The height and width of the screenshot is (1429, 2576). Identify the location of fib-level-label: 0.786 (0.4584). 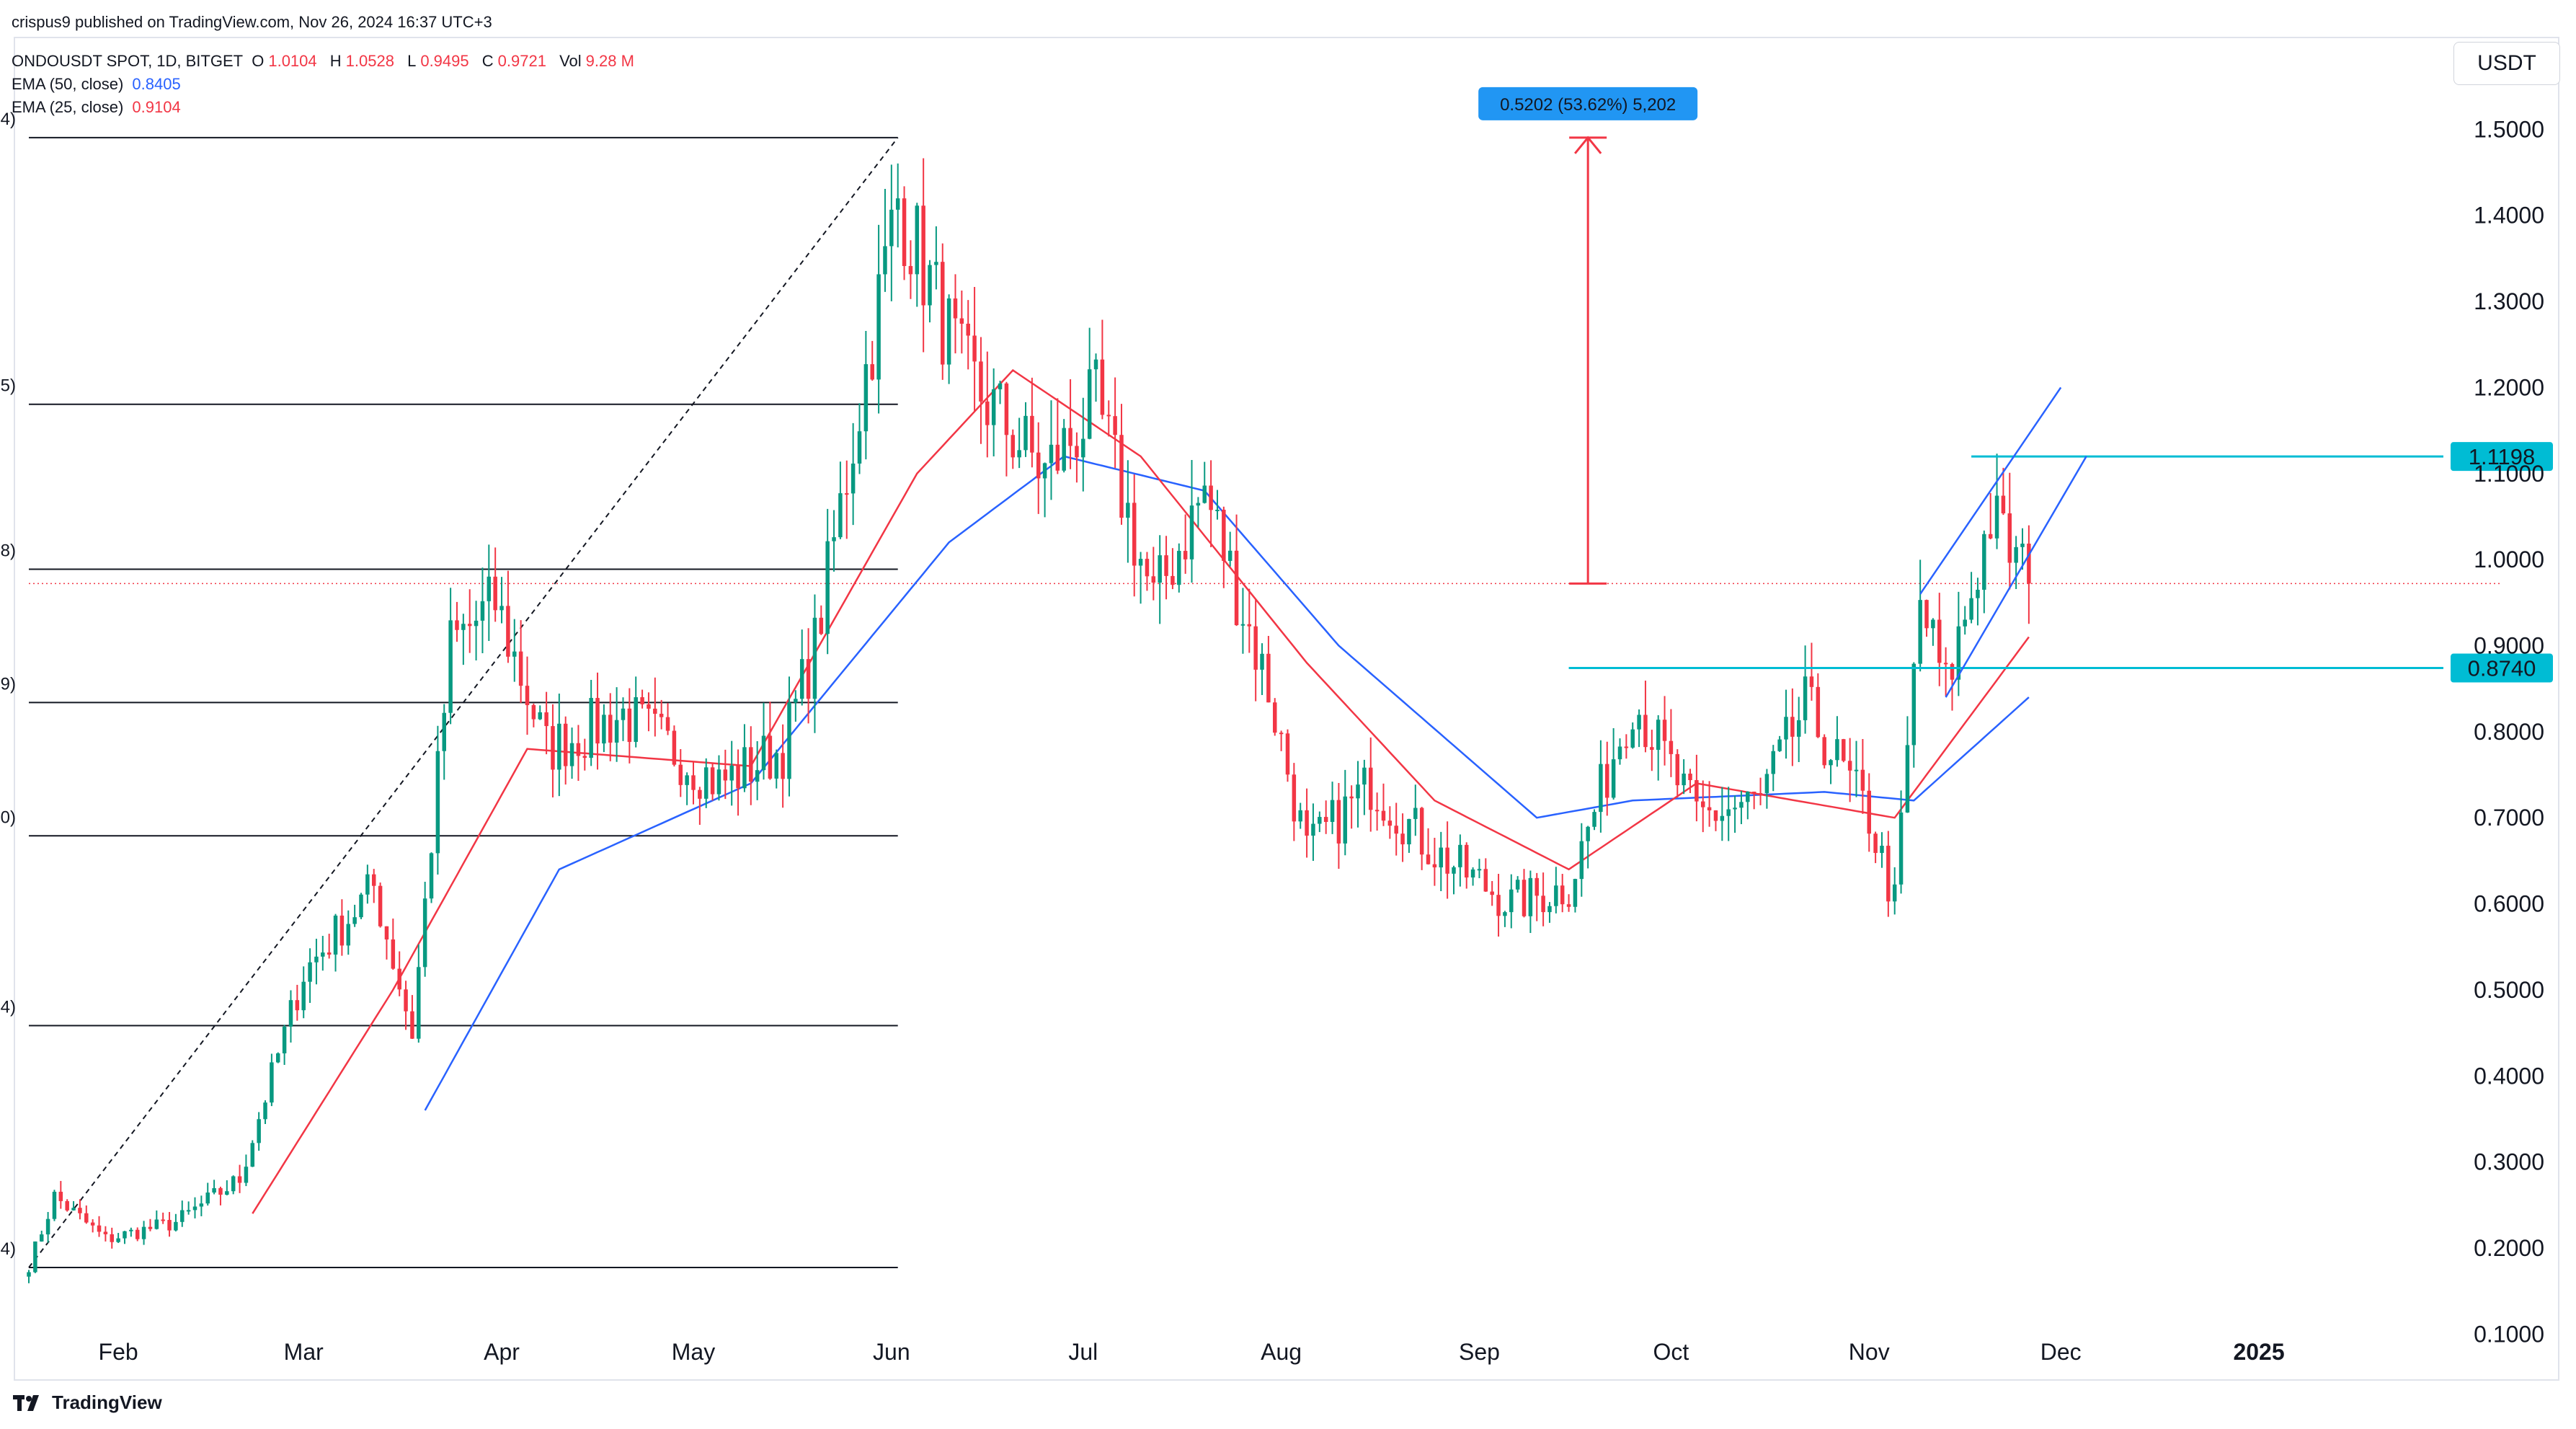
(8, 1008).